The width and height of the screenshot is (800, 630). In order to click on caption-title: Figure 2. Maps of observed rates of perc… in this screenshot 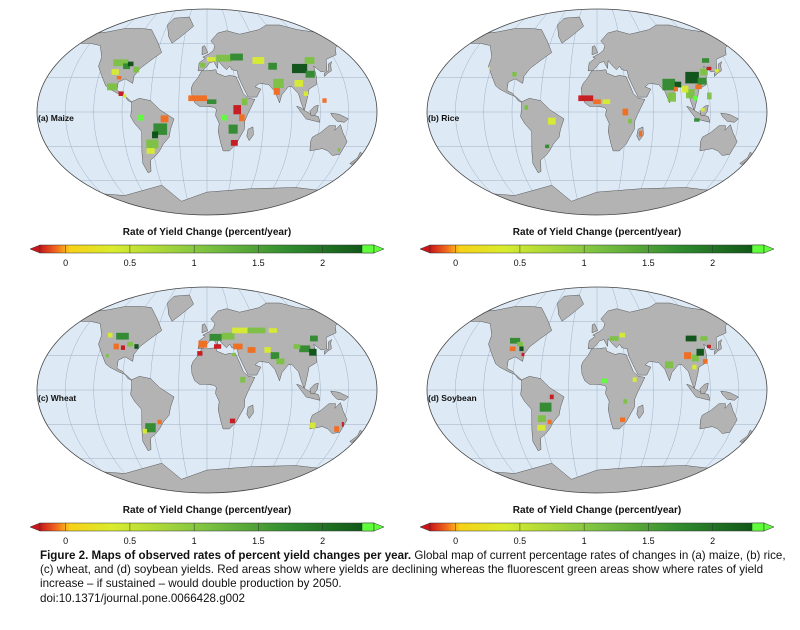, I will do `click(226, 555)`.